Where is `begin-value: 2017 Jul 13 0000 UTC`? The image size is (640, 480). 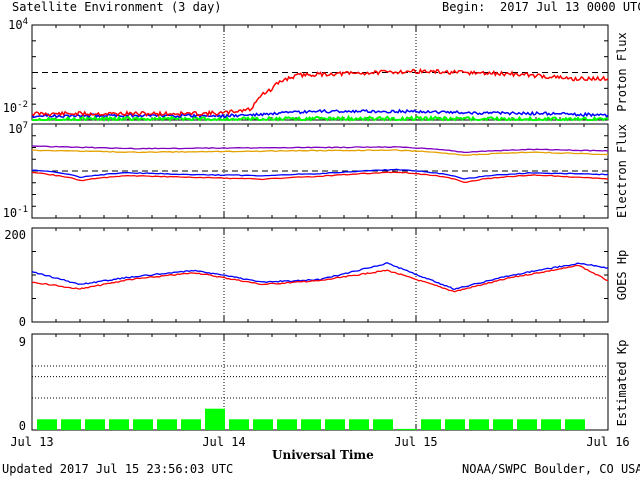 begin-value: 2017 Jul 13 0000 UTC is located at coordinates (570, 7).